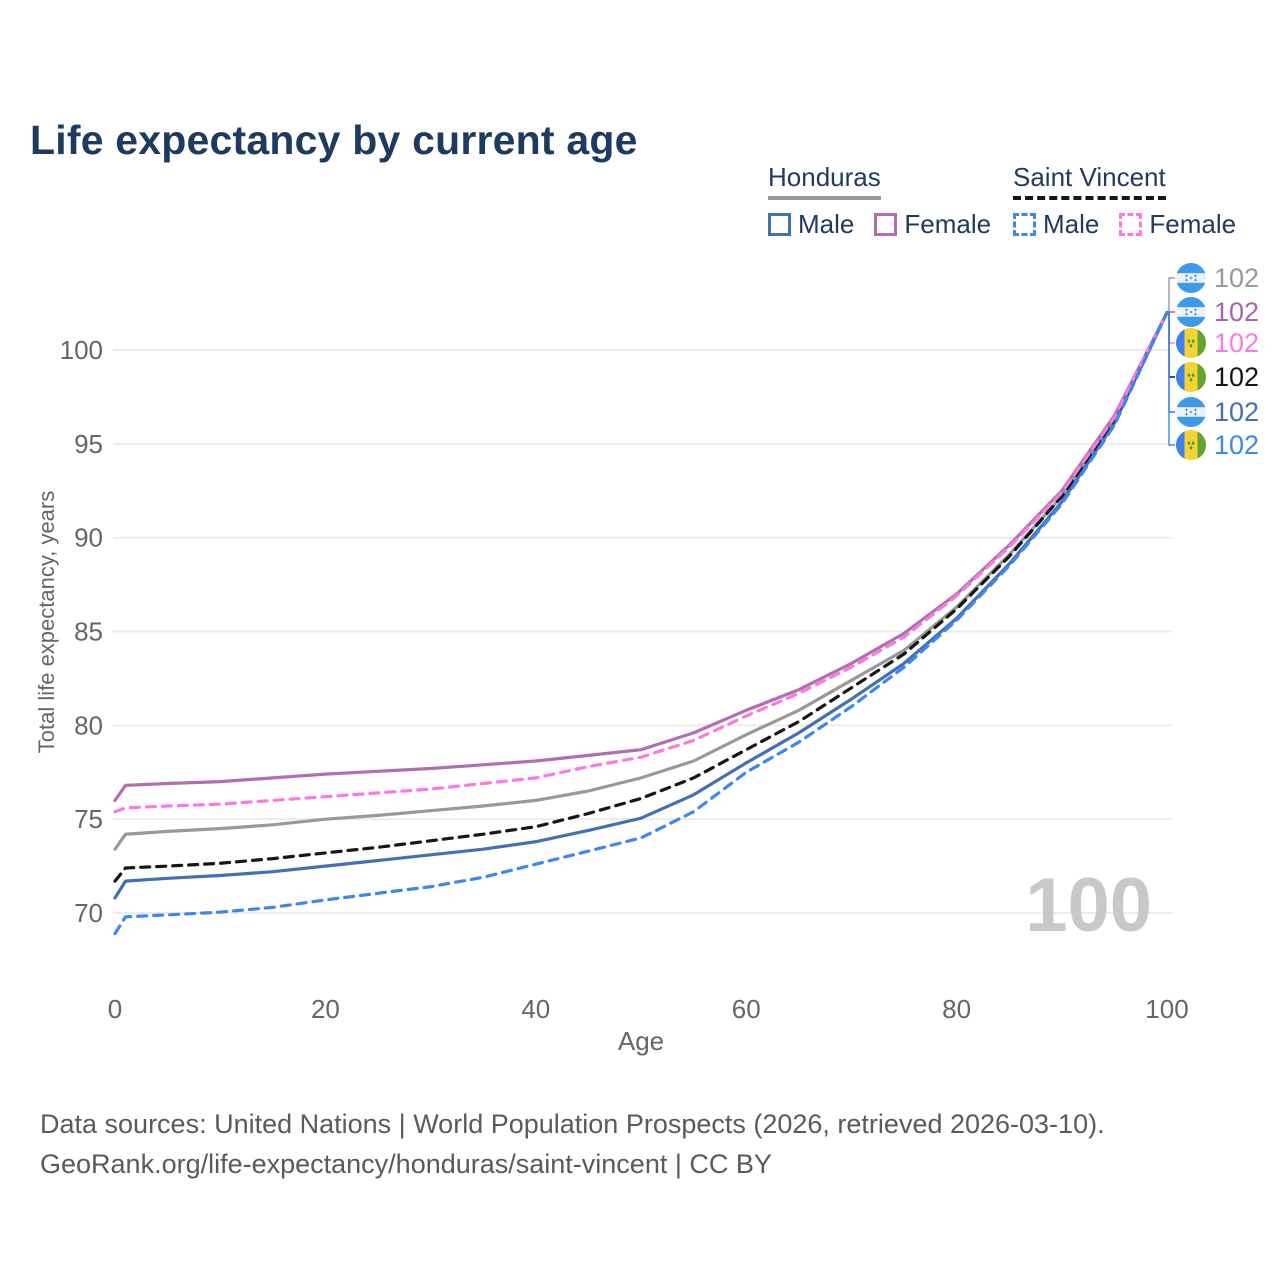  I want to click on y-tick-label: 85, so click(88, 632).